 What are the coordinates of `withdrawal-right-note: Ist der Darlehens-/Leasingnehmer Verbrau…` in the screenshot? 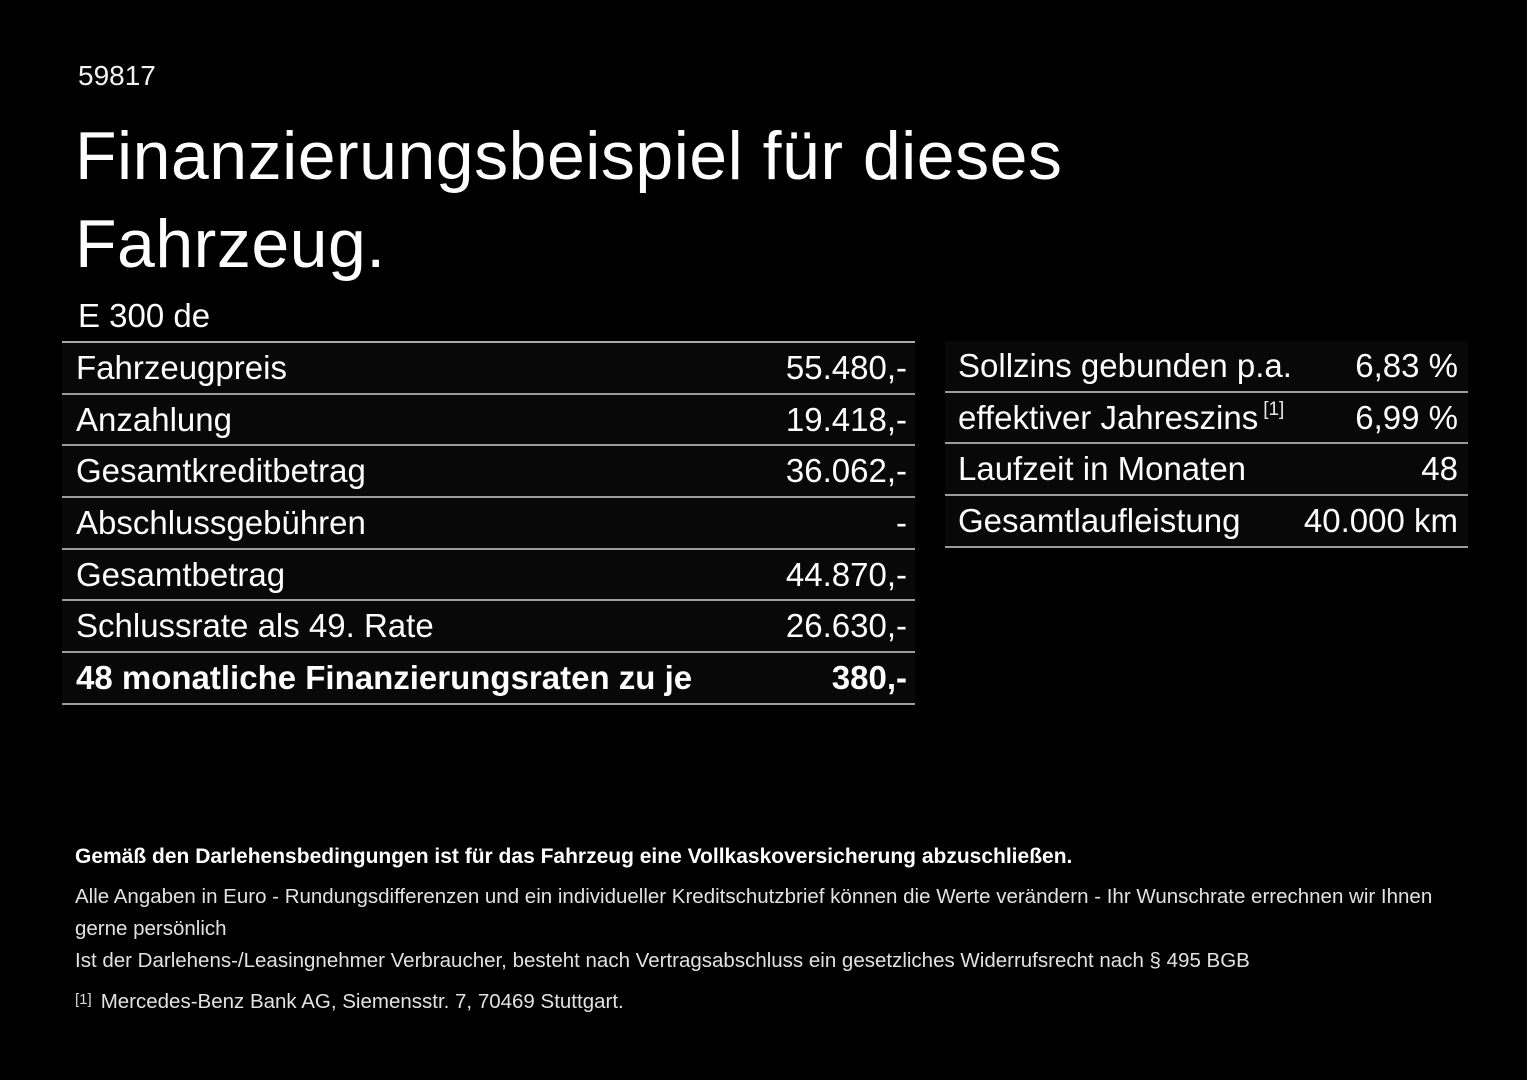 It's located at (662, 960).